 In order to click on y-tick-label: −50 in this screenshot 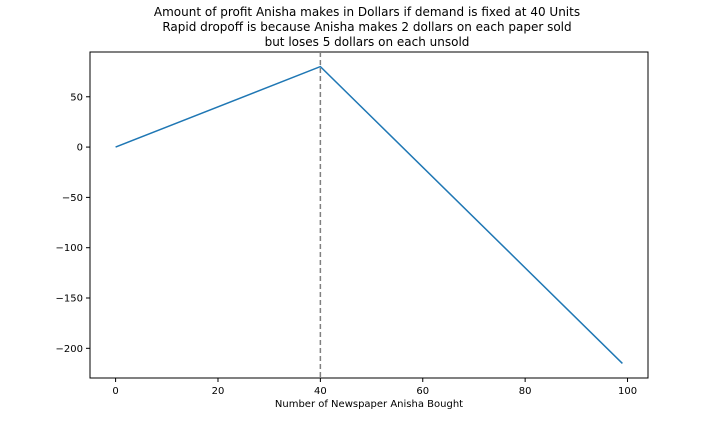, I will do `click(72, 198)`.